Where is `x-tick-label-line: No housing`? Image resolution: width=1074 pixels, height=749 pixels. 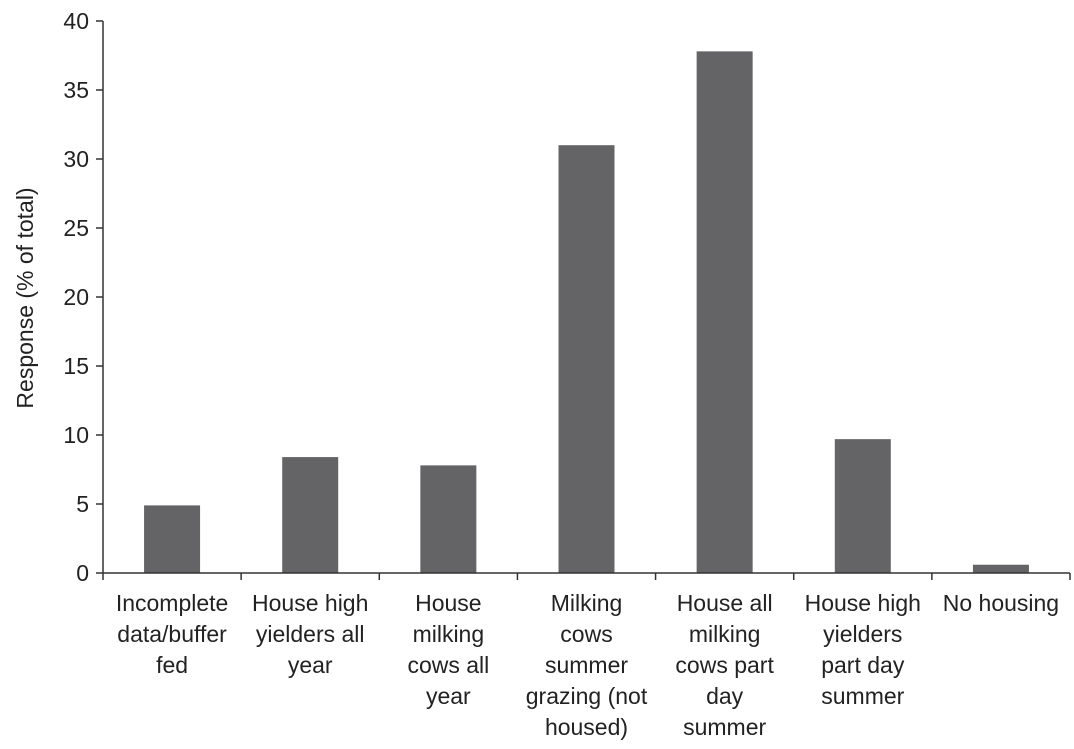
x-tick-label-line: No housing is located at coordinates (1001, 603).